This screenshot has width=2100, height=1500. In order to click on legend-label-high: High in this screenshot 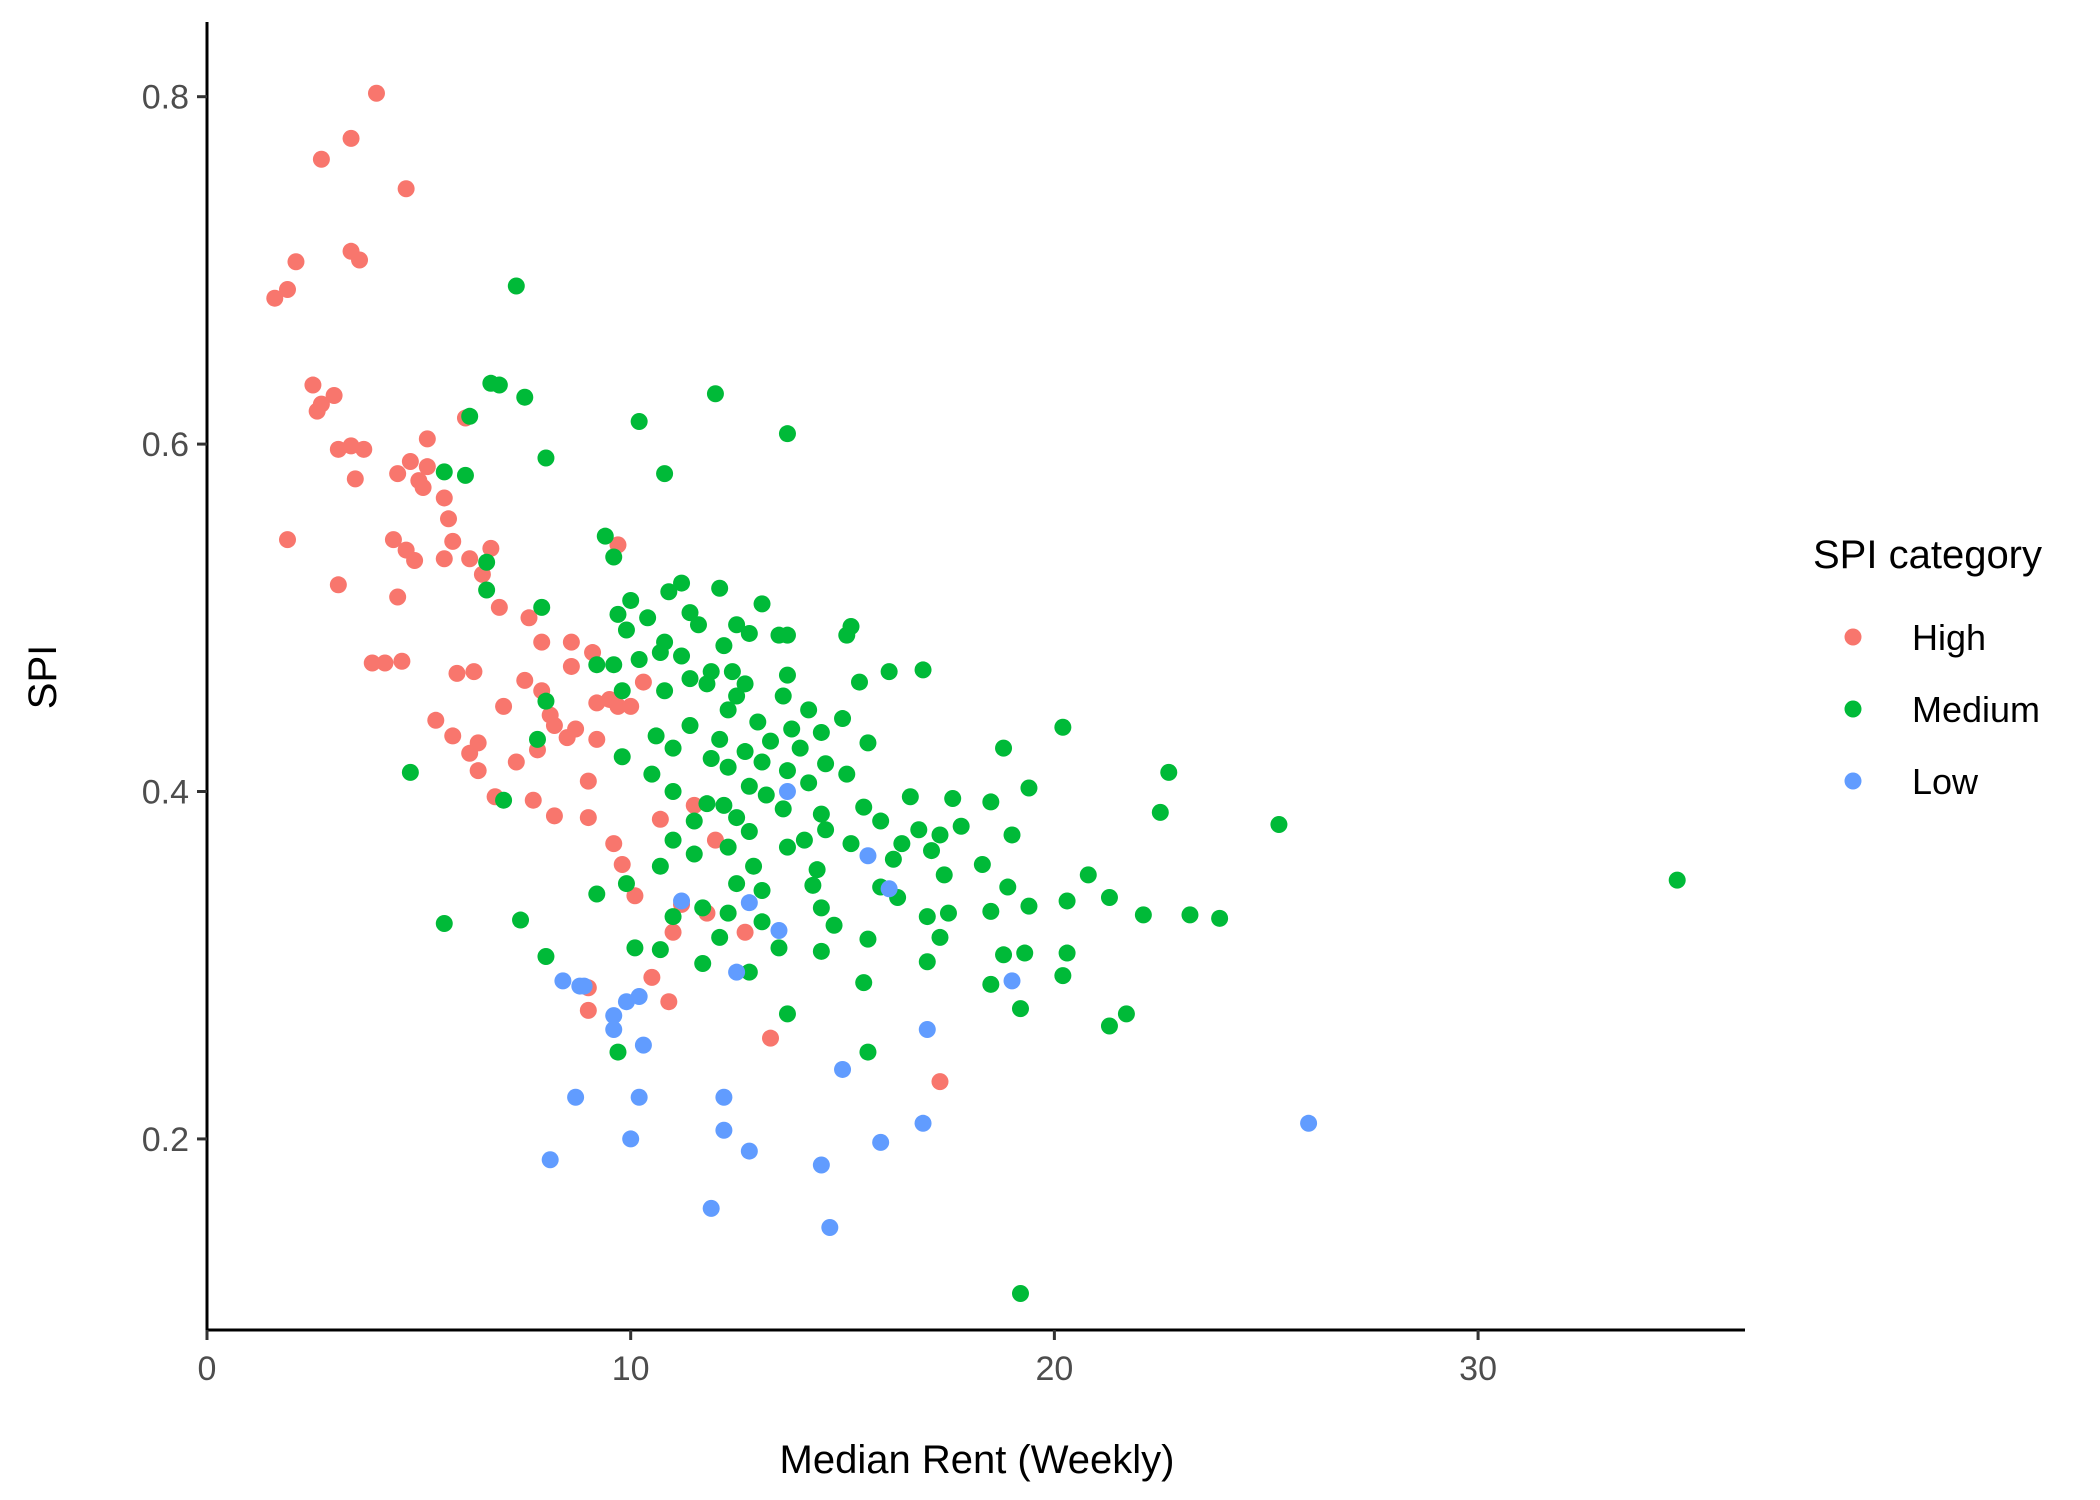, I will do `click(1949, 637)`.